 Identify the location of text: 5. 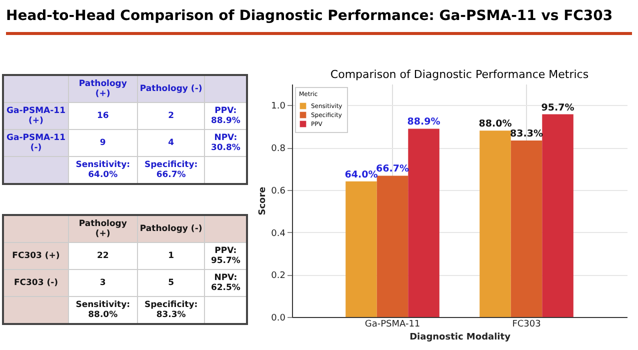
(171, 283).